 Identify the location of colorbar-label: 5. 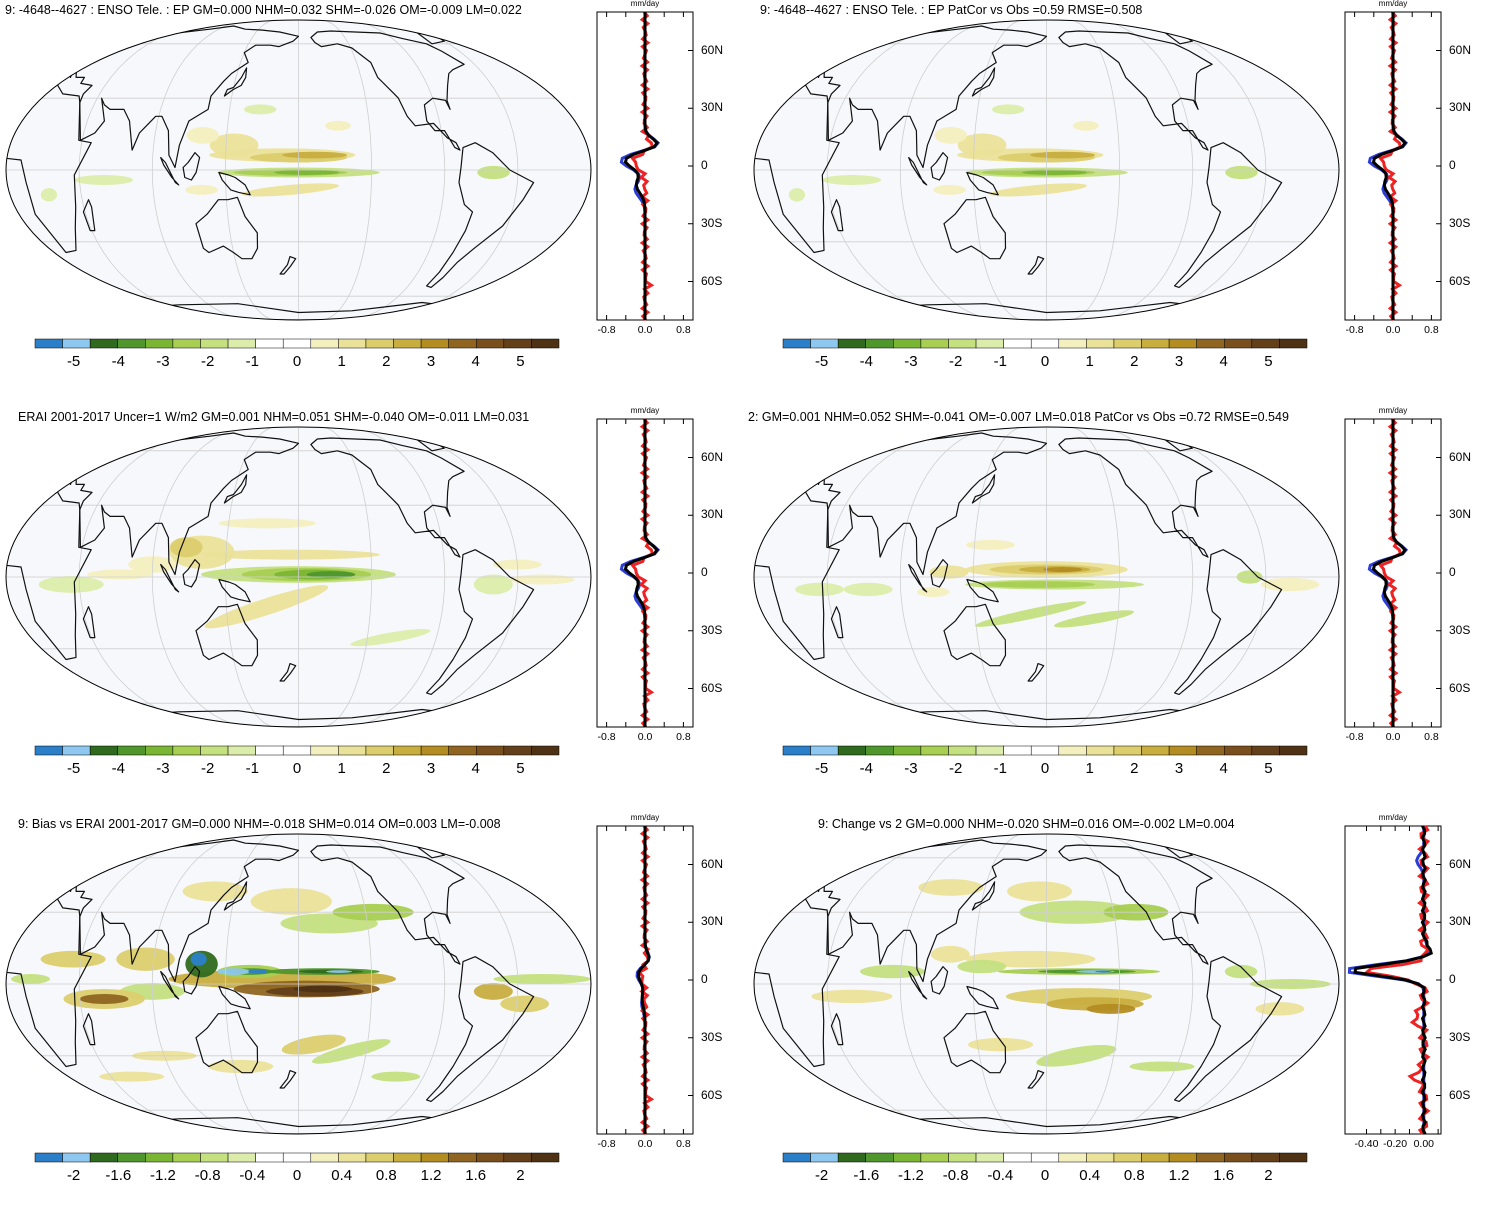
(1268, 361).